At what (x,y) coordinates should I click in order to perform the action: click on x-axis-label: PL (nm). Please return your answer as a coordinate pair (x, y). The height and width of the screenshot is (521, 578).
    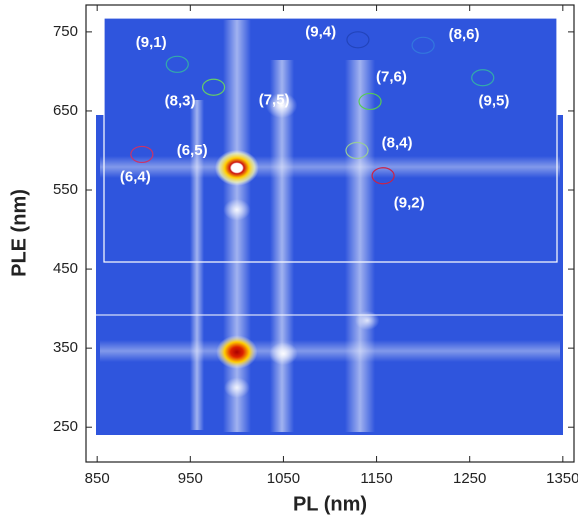
    Looking at the image, I should click on (330, 504).